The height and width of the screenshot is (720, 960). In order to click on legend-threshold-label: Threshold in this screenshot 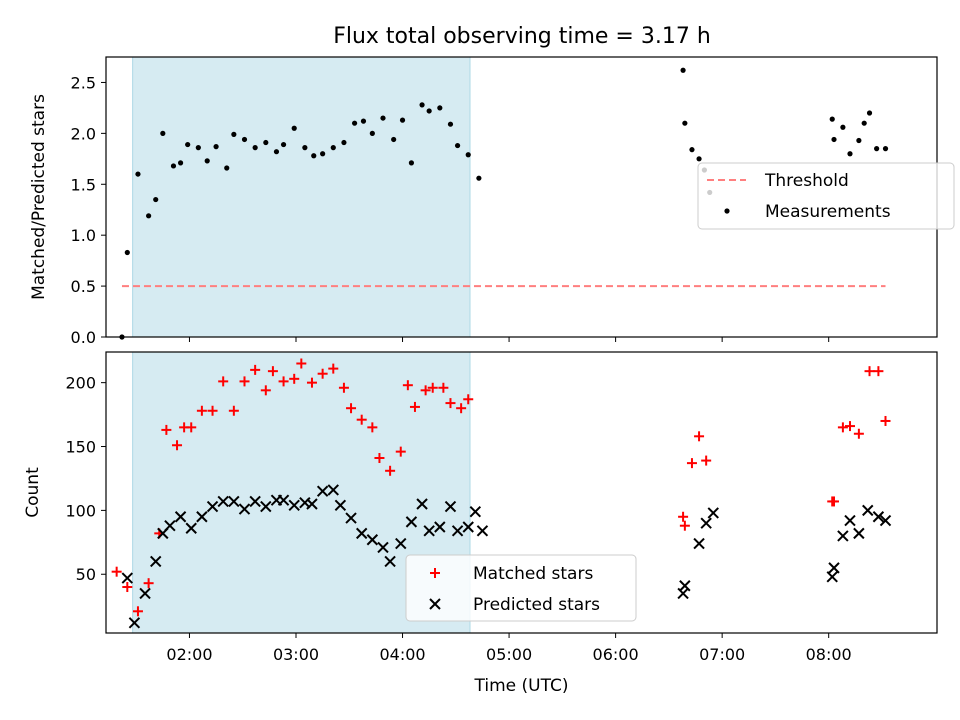, I will do `click(806, 181)`.